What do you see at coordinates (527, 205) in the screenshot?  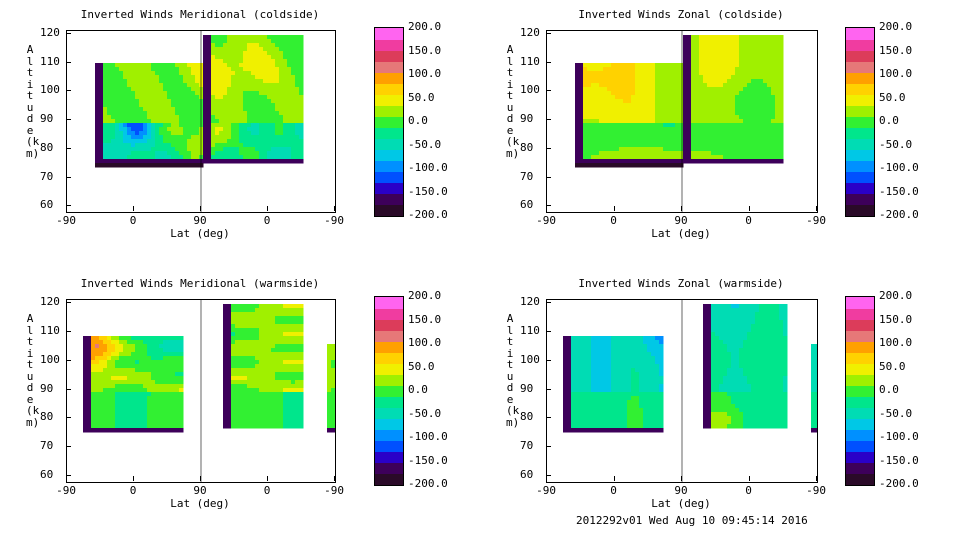 I see `y-tick-label: 60` at bounding box center [527, 205].